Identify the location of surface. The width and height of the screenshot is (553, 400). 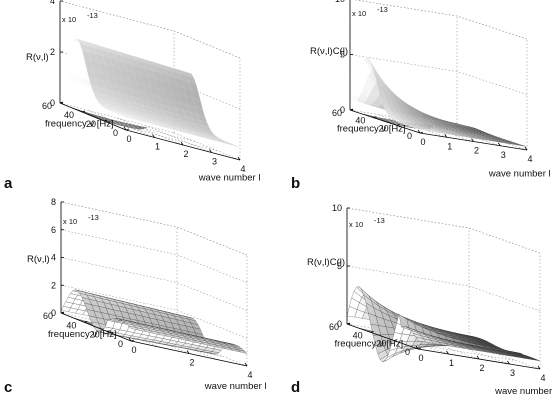
(154, 322).